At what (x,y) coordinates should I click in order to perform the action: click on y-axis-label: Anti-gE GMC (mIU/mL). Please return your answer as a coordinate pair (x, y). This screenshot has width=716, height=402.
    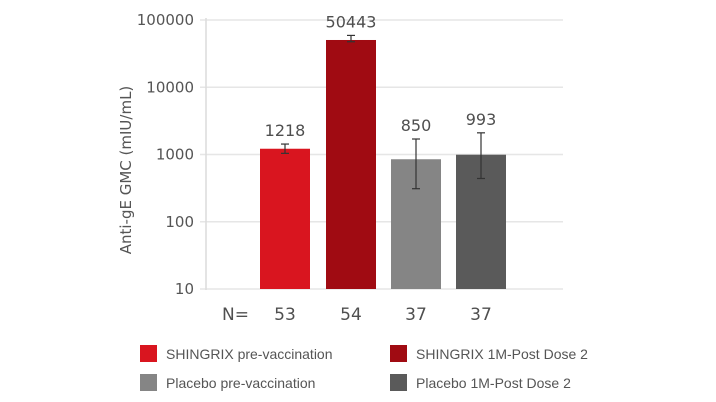
    Looking at the image, I should click on (126, 170).